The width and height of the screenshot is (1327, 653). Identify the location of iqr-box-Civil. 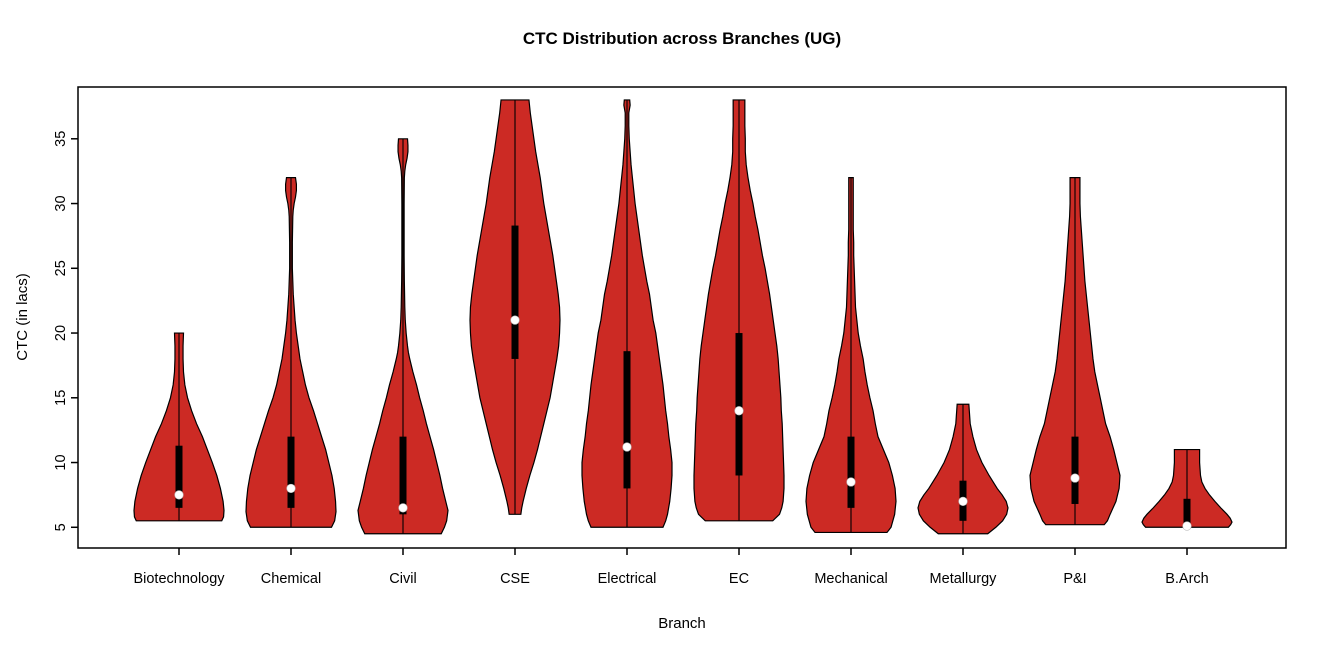
(403, 475).